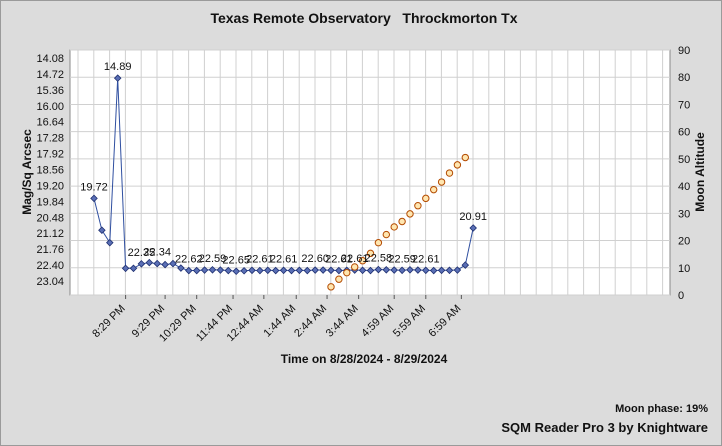 Image resolution: width=722 pixels, height=446 pixels. I want to click on y2-tick-label: 80, so click(684, 78).